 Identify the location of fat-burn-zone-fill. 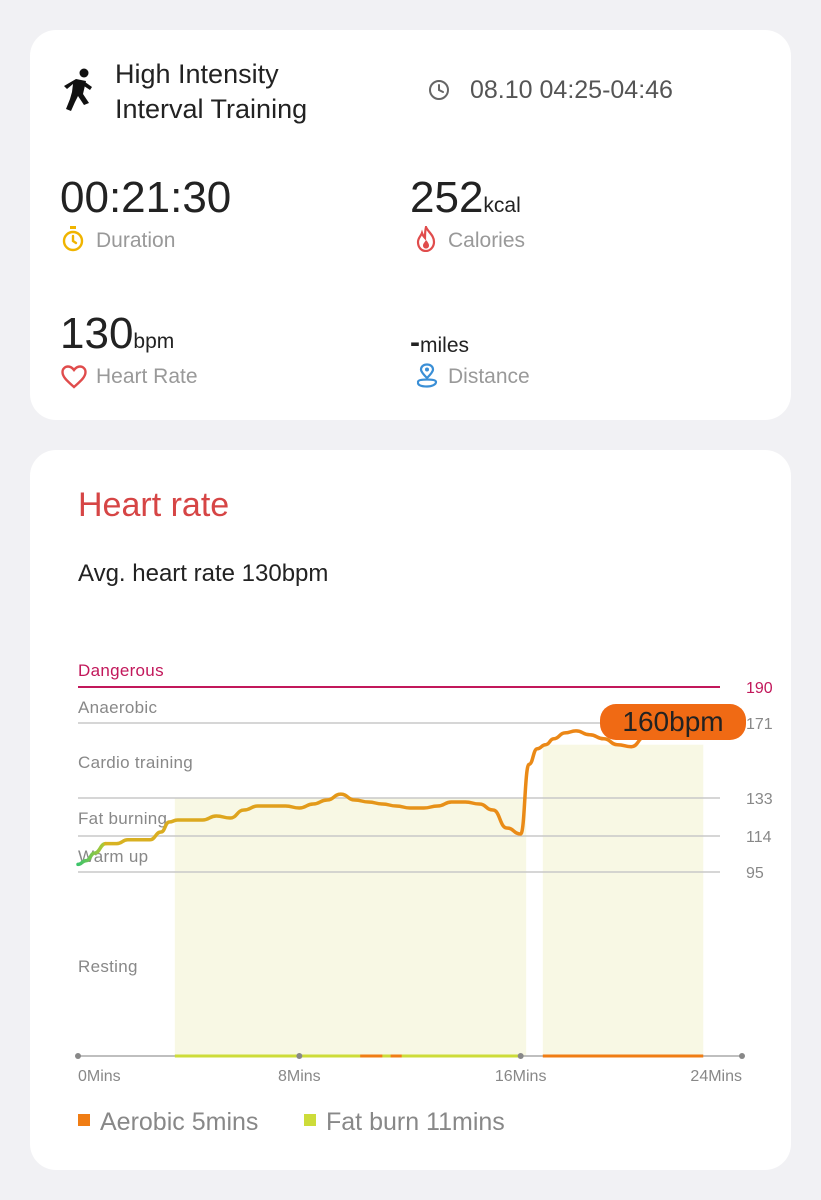
(350, 927).